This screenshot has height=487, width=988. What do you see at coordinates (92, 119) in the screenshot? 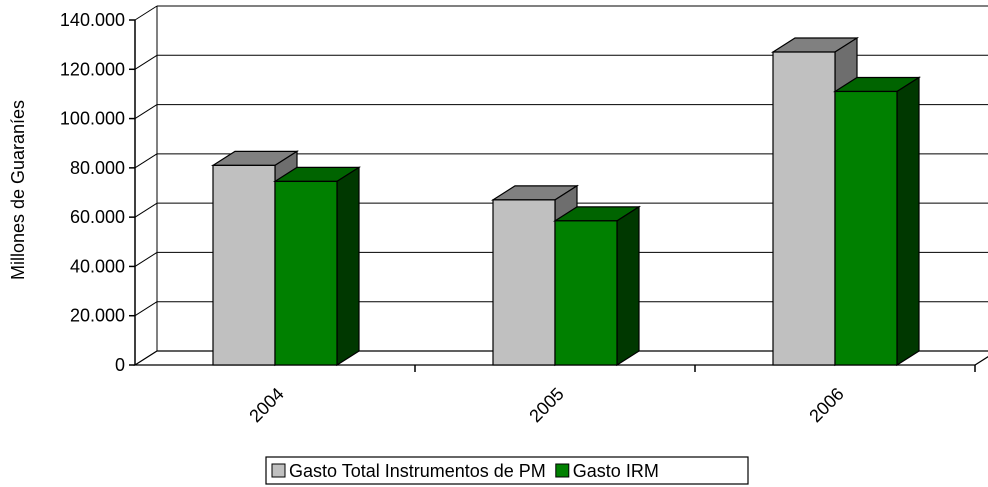
I see `y-tick-label: 100.000` at bounding box center [92, 119].